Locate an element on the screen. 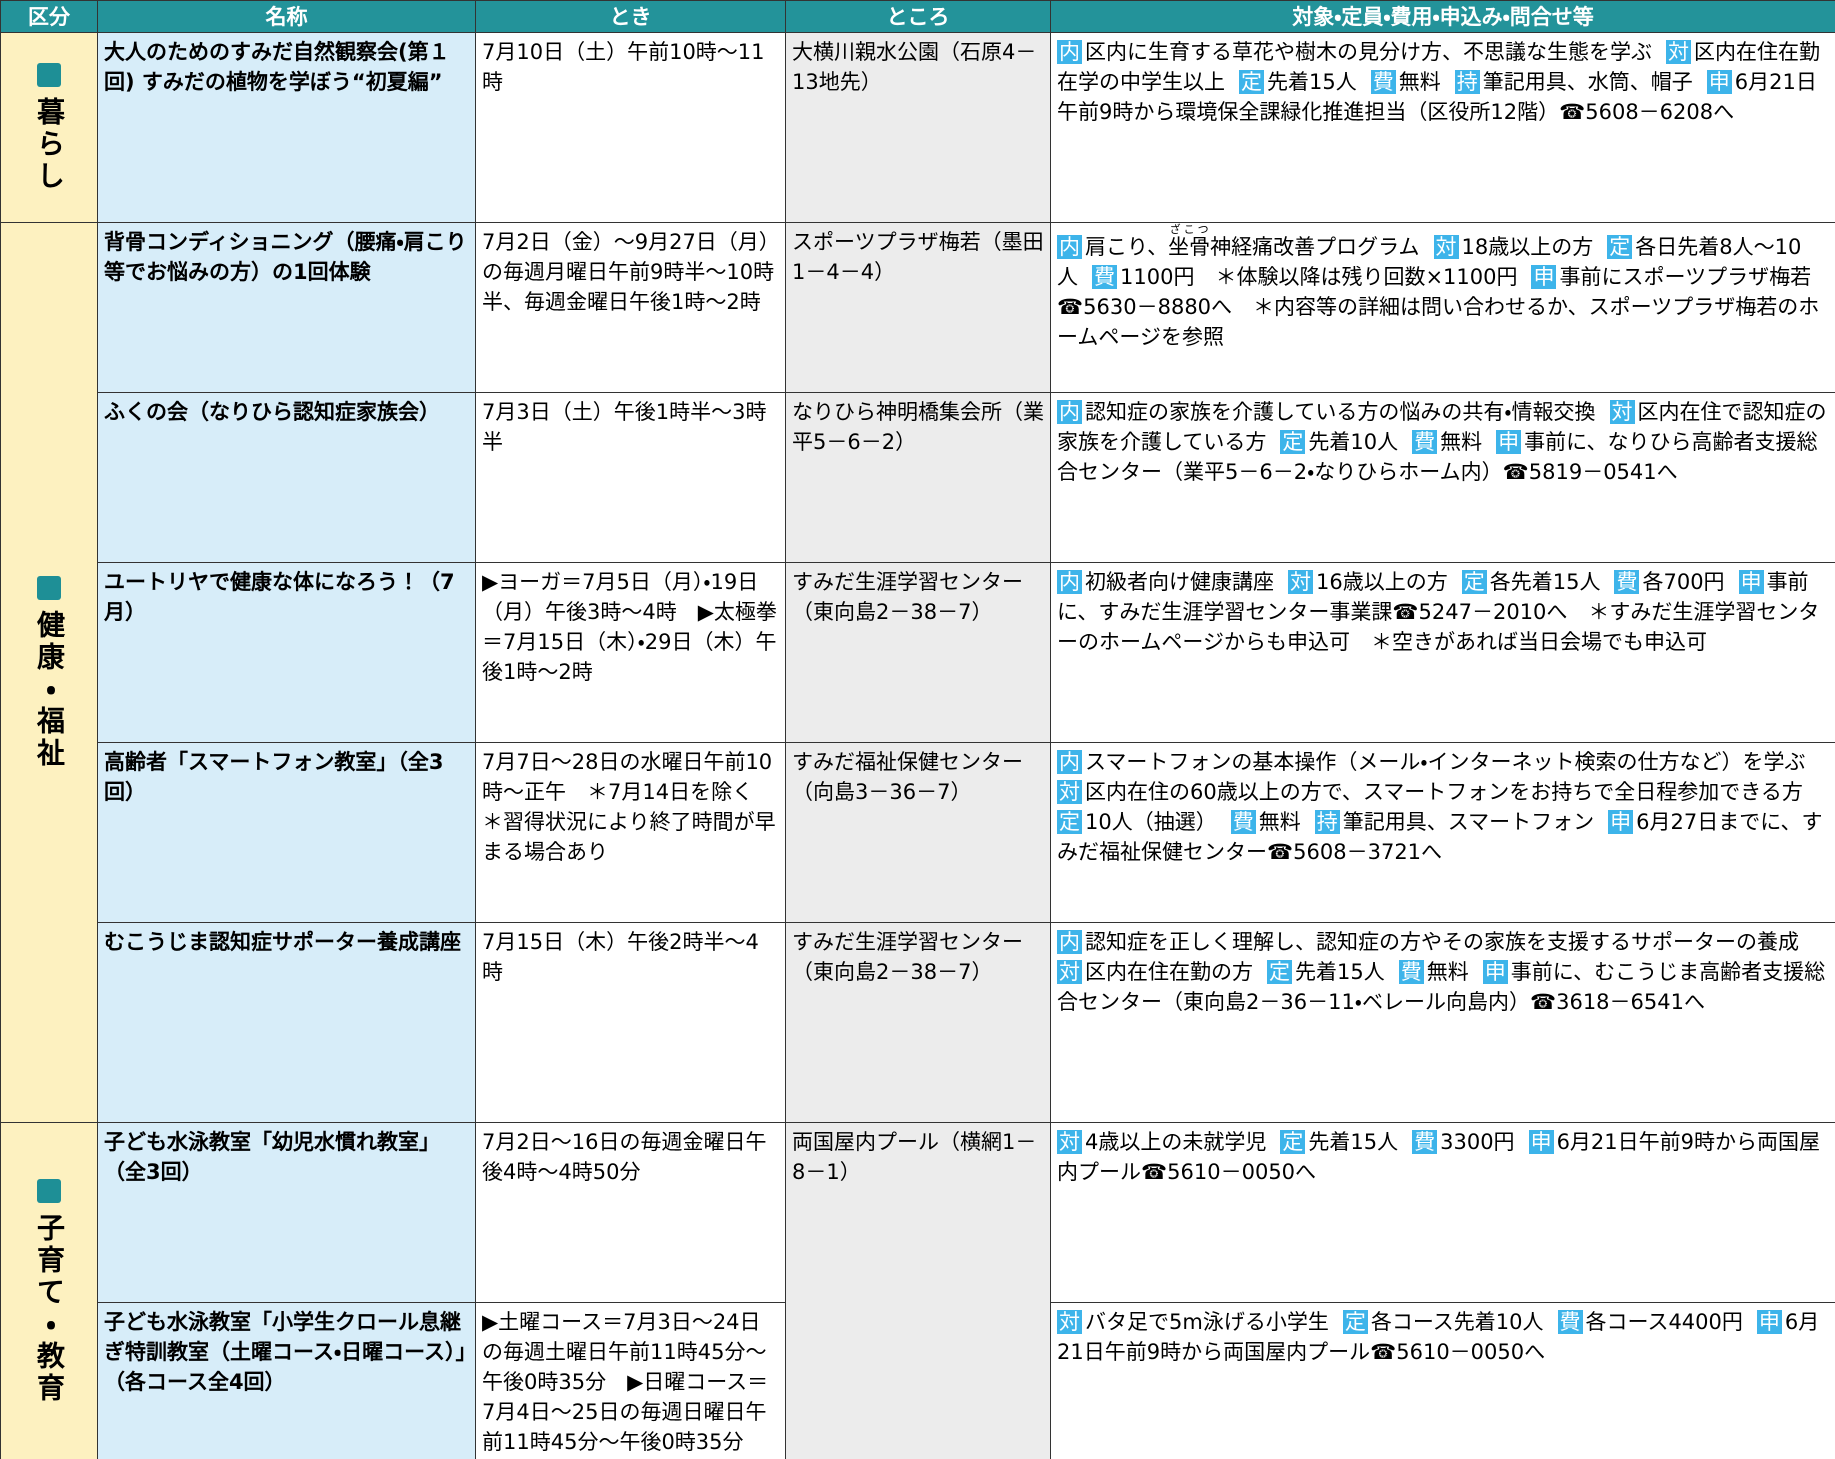 The width and height of the screenshot is (1835, 1459). detail-text: 各先着15人 is located at coordinates (1545, 582).